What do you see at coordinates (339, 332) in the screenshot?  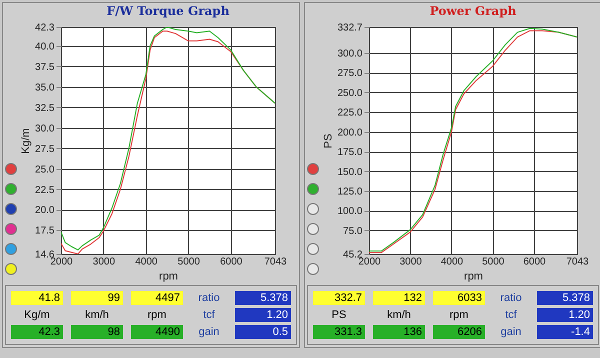 I see `text: 331.3` at bounding box center [339, 332].